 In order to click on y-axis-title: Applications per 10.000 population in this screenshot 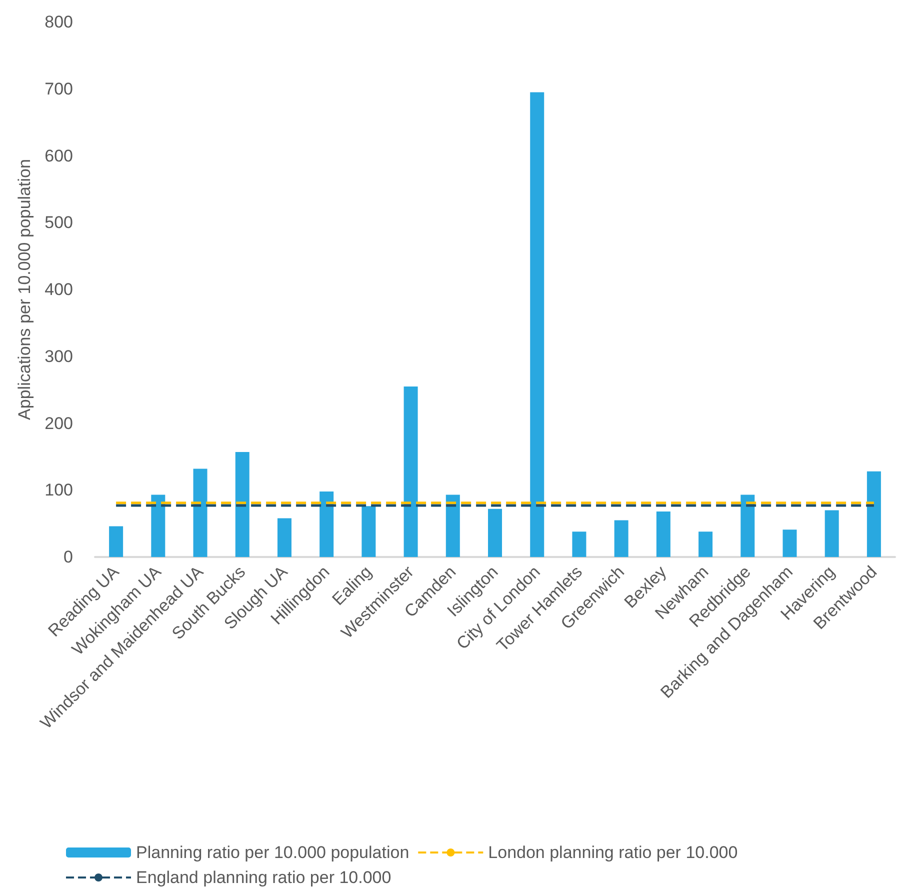, I will do `click(24, 289)`.